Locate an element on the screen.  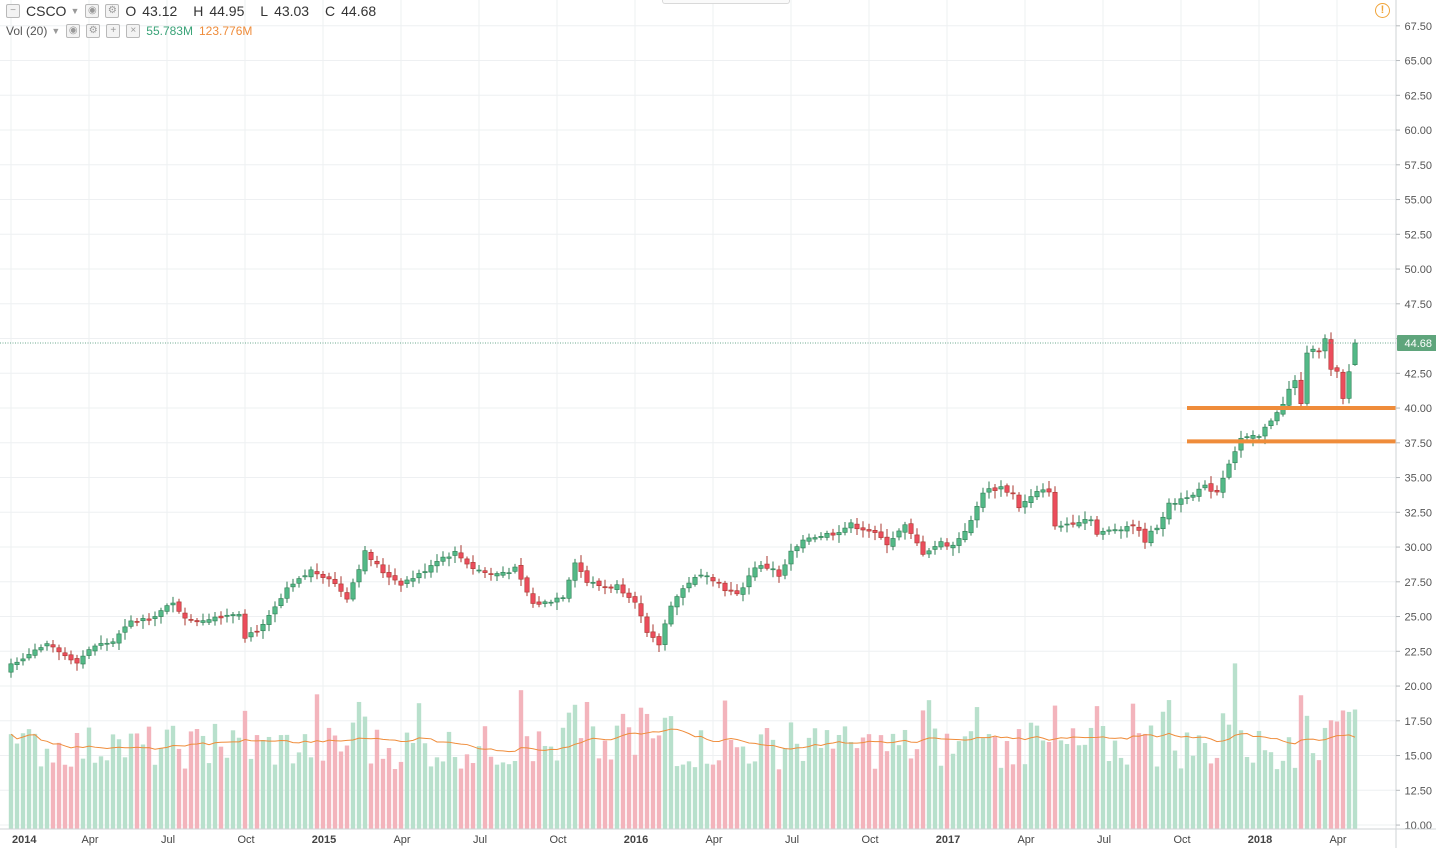
close-label: C is located at coordinates (330, 11).